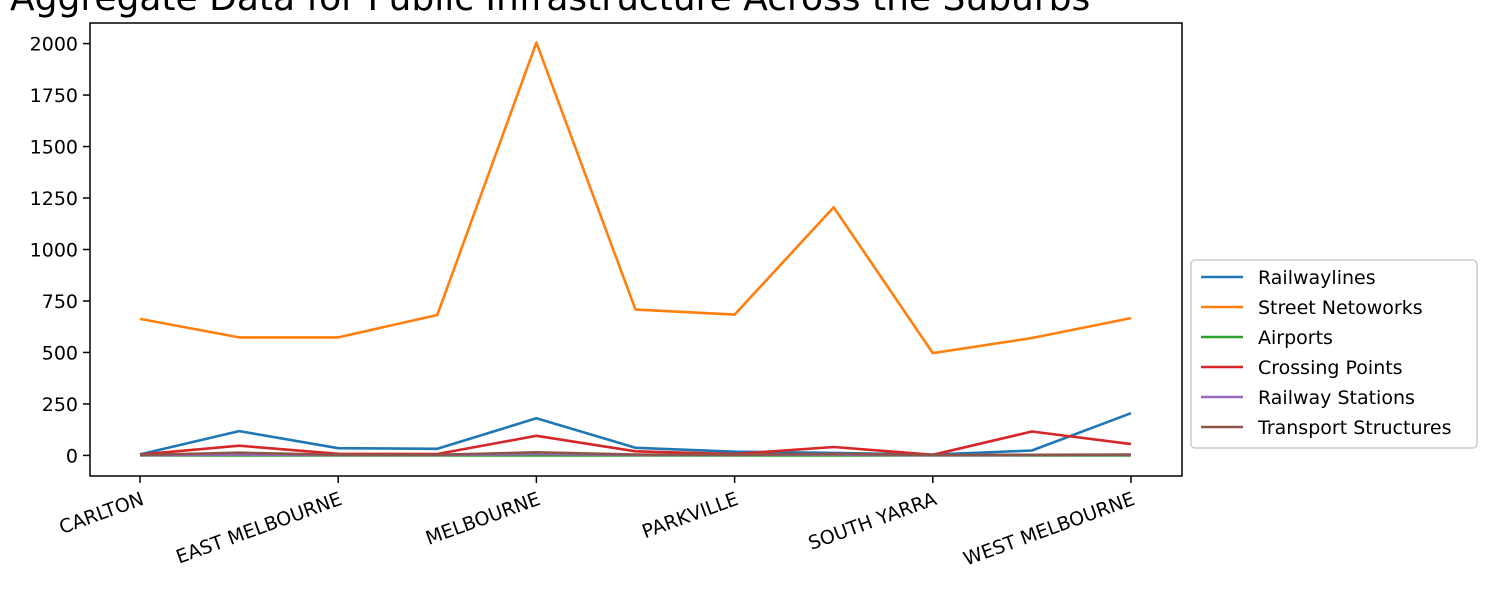 This screenshot has height=600, width=1500. Describe the element at coordinates (54, 45) in the screenshot. I see `y-tick-label: 2000` at that location.